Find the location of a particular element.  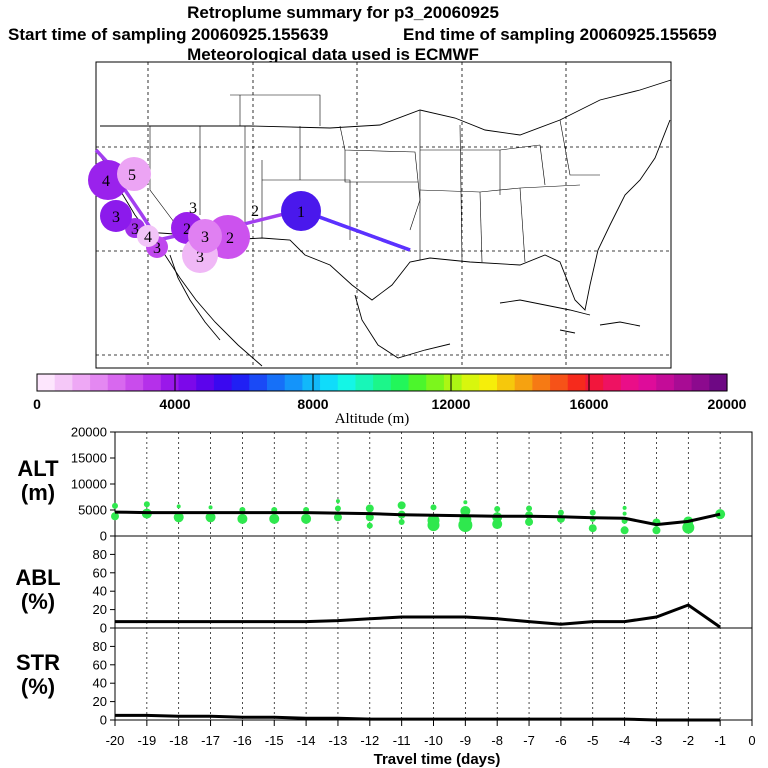

colorbar-ticks: 0 4000 8000 12000 16000 20000 is located at coordinates (390, 393).